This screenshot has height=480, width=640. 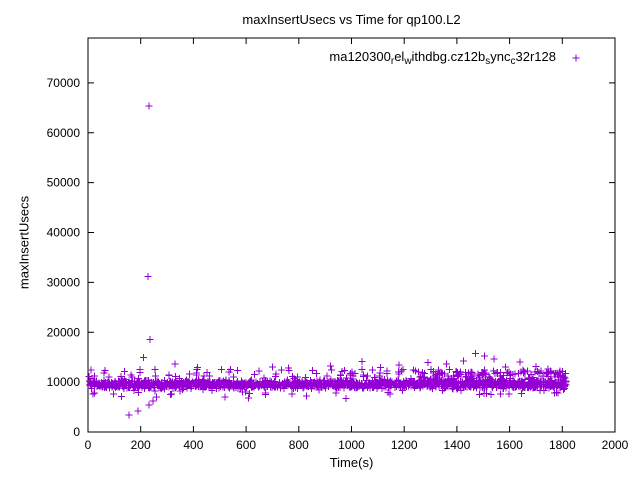 I want to click on legend-marker-icon, so click(x=576, y=58).